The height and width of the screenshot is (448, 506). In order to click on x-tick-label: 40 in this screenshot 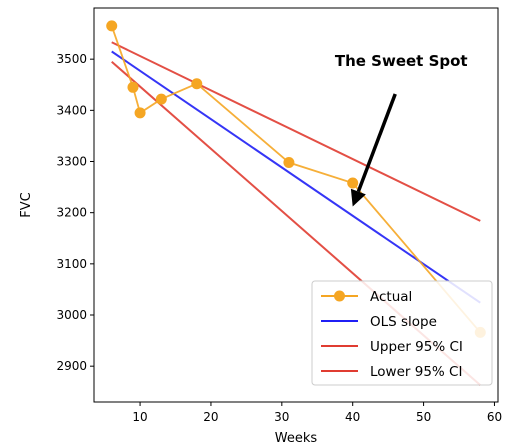, I will do `click(352, 417)`.